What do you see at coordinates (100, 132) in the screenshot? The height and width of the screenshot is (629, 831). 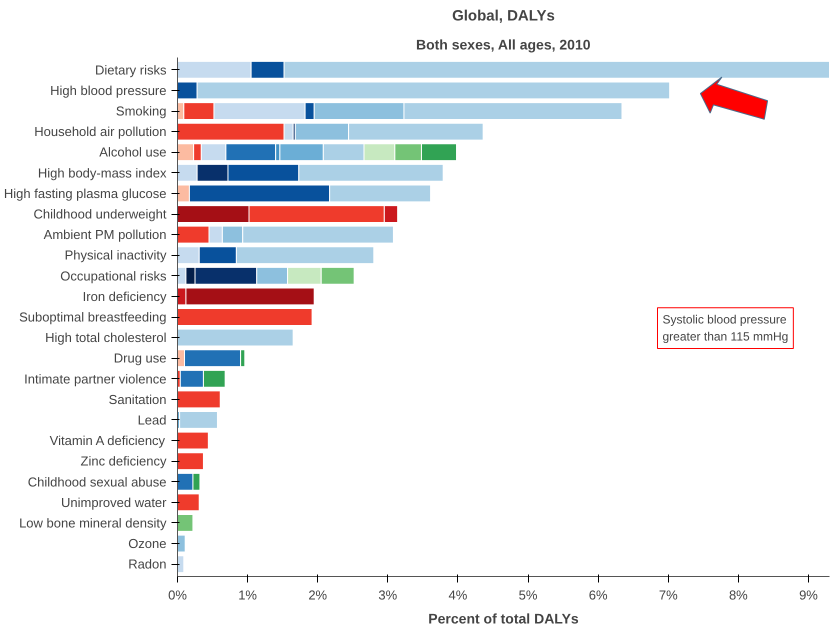 I see `y-tick-label: Household air pollution` at bounding box center [100, 132].